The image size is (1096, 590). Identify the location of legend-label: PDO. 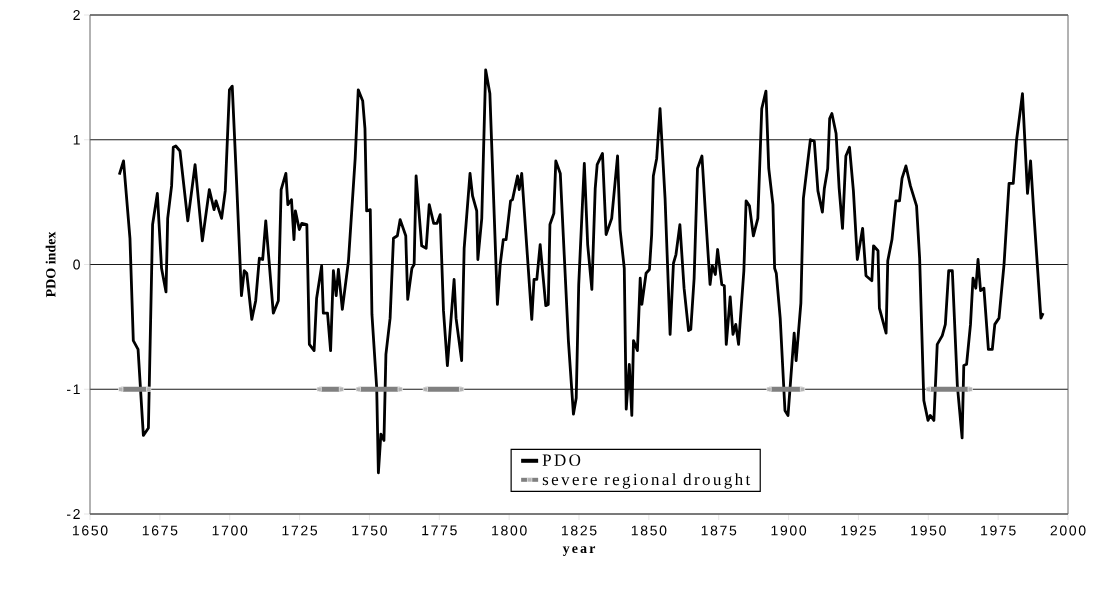
(561, 460).